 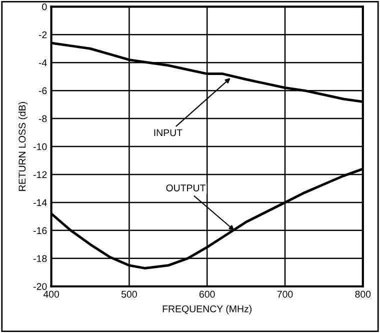 I want to click on y-tick-label: -12, so click(x=40, y=174).